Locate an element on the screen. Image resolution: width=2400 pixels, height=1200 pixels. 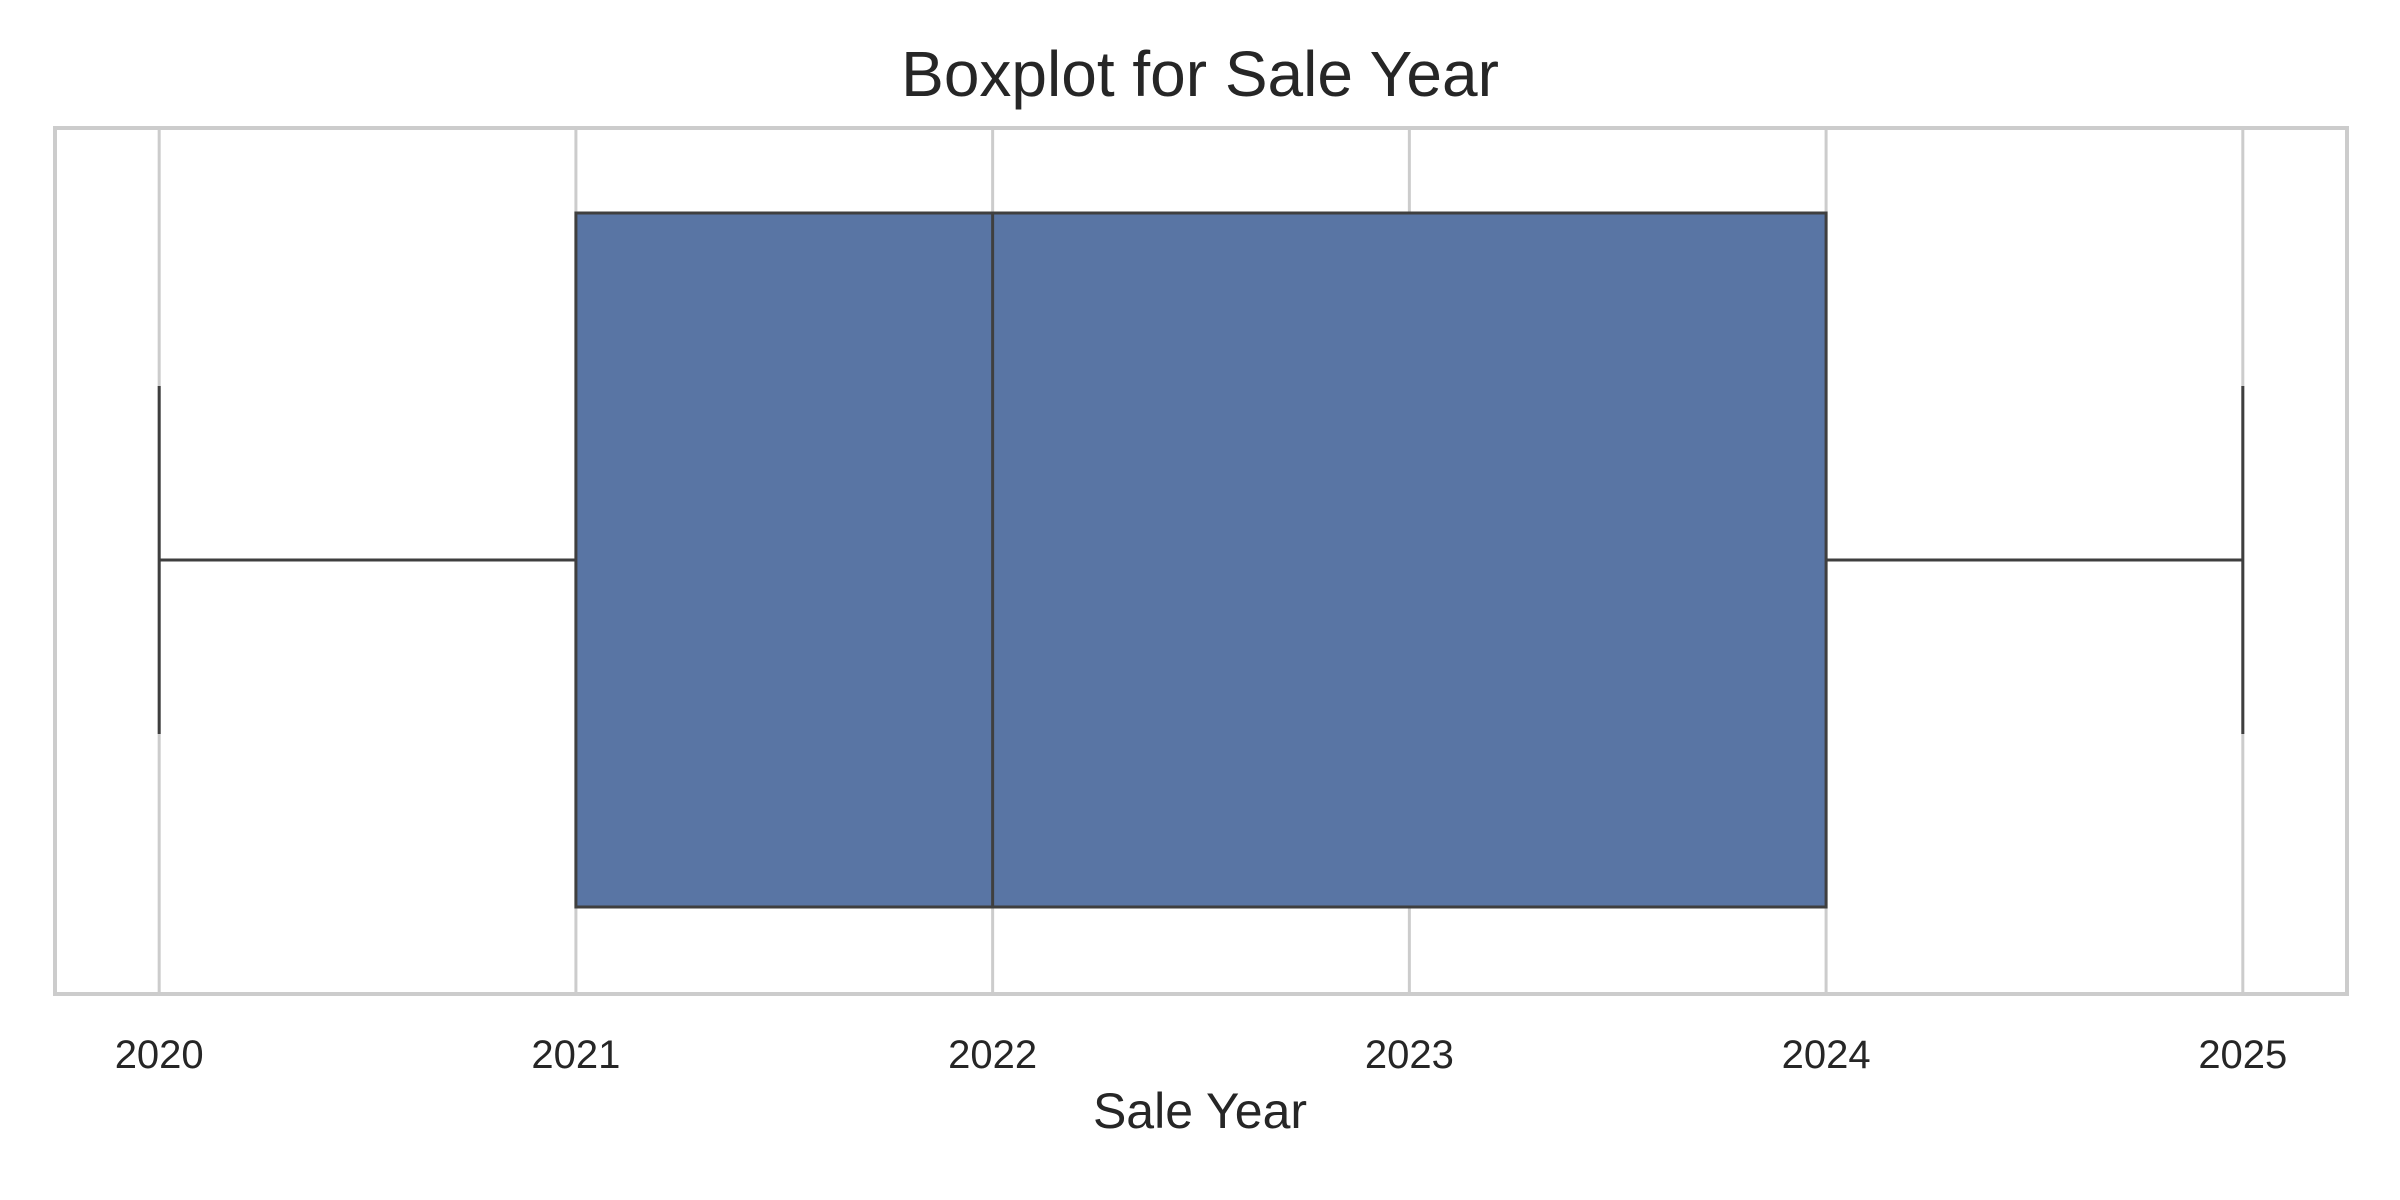
x-tick-label: 2020 is located at coordinates (159, 1055).